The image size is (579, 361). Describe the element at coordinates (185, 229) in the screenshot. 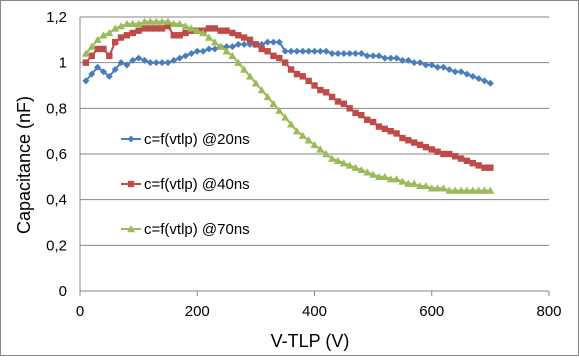

I see `legend-item: c=f(vtlp) @70ns` at that location.